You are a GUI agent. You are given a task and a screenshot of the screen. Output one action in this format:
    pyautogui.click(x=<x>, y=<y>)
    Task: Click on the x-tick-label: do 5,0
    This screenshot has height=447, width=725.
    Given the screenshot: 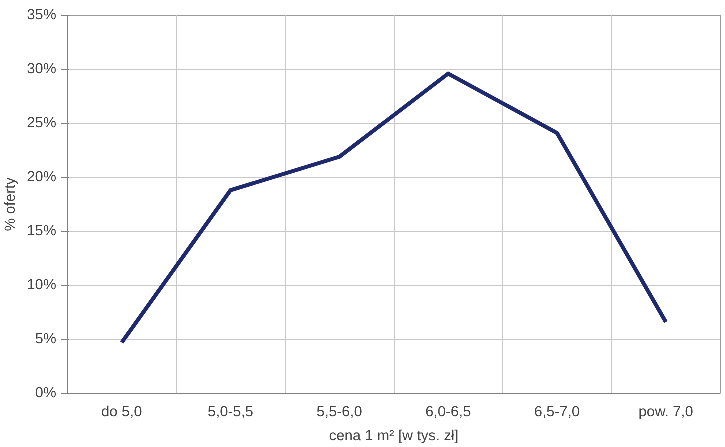 What is the action you would take?
    pyautogui.click(x=122, y=412)
    